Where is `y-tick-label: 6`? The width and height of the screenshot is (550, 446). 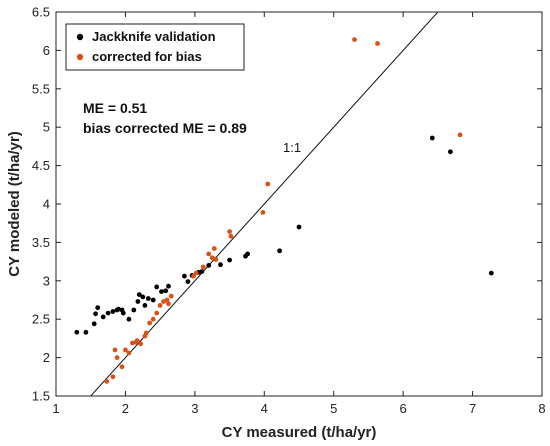
y-tick-label: 6 is located at coordinates (46, 50).